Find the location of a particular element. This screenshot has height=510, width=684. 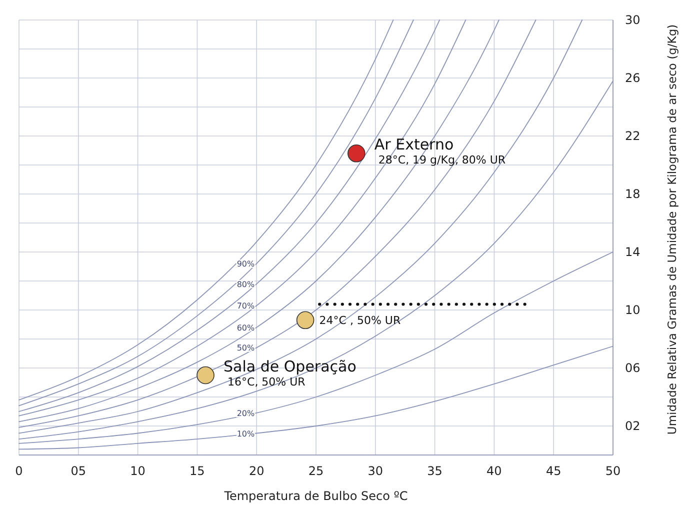

series-label: 60% is located at coordinates (245, 327).